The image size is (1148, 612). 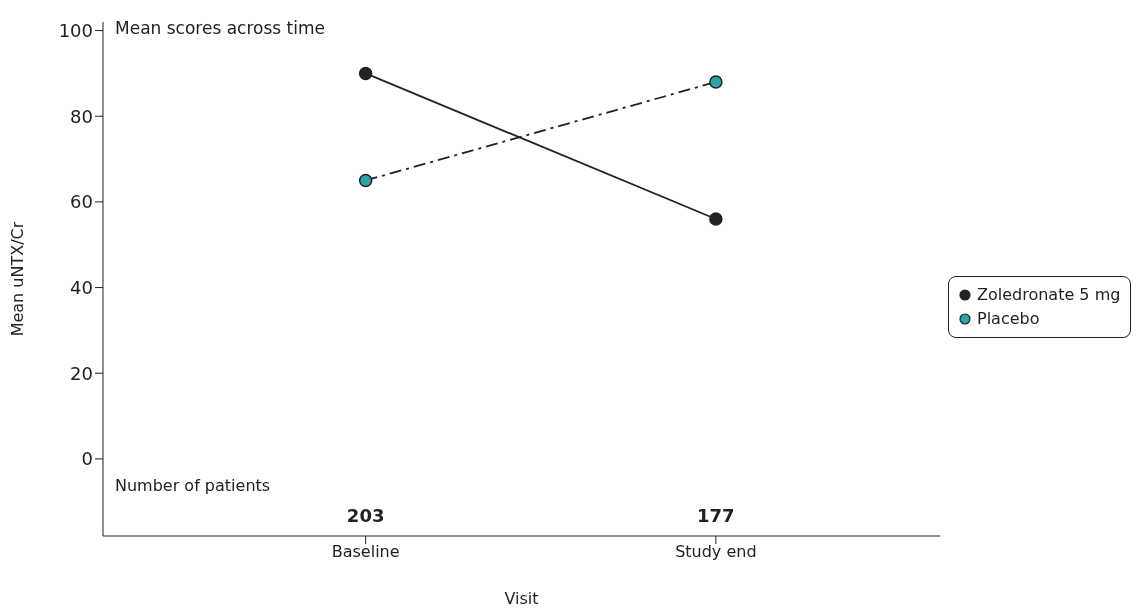 I want to click on y-tick-label: 0, so click(x=87, y=459).